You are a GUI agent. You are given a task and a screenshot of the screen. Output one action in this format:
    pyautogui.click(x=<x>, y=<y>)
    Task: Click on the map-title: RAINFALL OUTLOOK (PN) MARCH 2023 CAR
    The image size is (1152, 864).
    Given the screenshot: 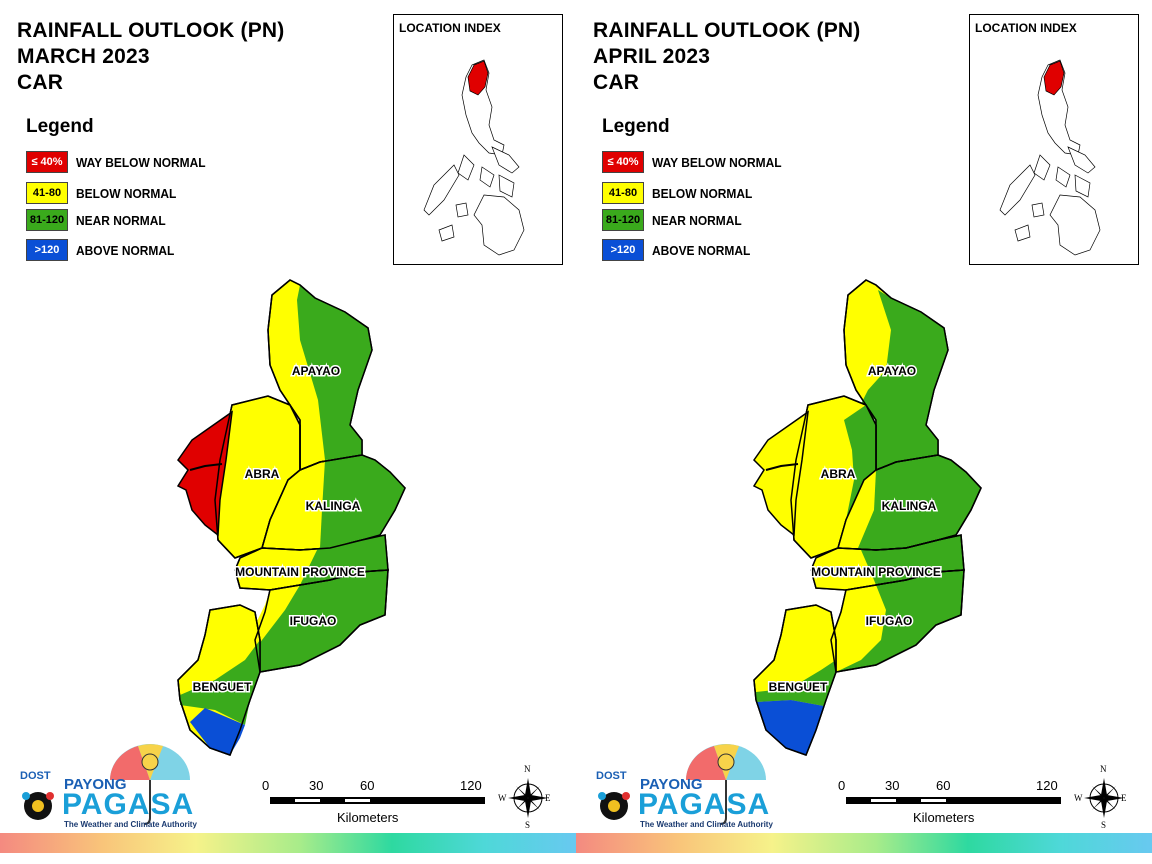 What is the action you would take?
    pyautogui.click(x=150, y=57)
    